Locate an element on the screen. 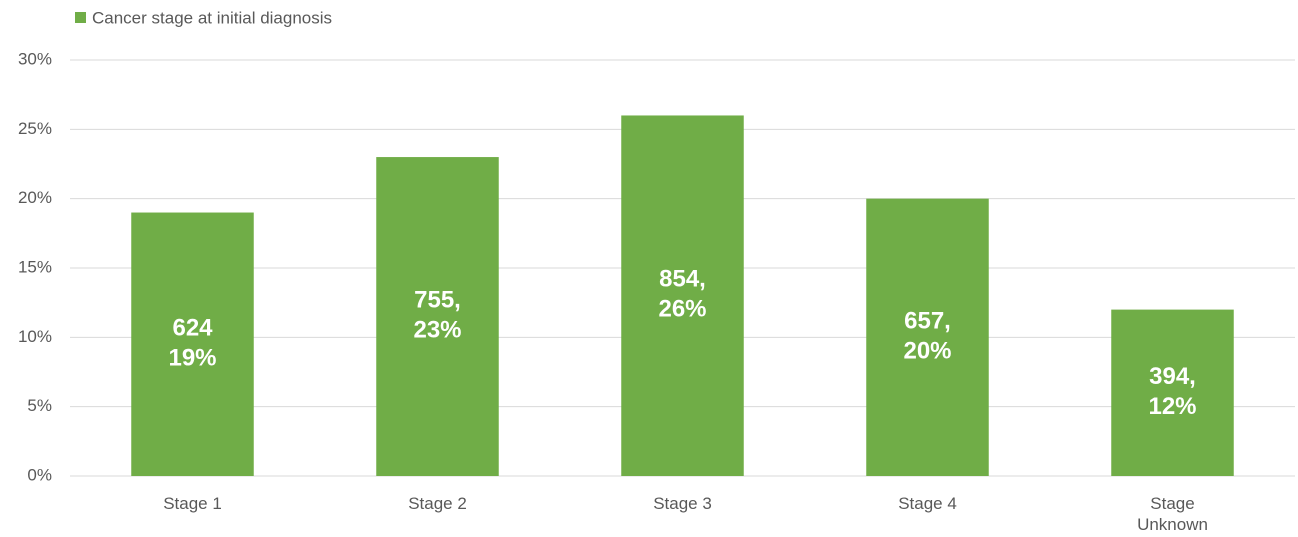  y-tick-label: 25% is located at coordinates (35, 128).